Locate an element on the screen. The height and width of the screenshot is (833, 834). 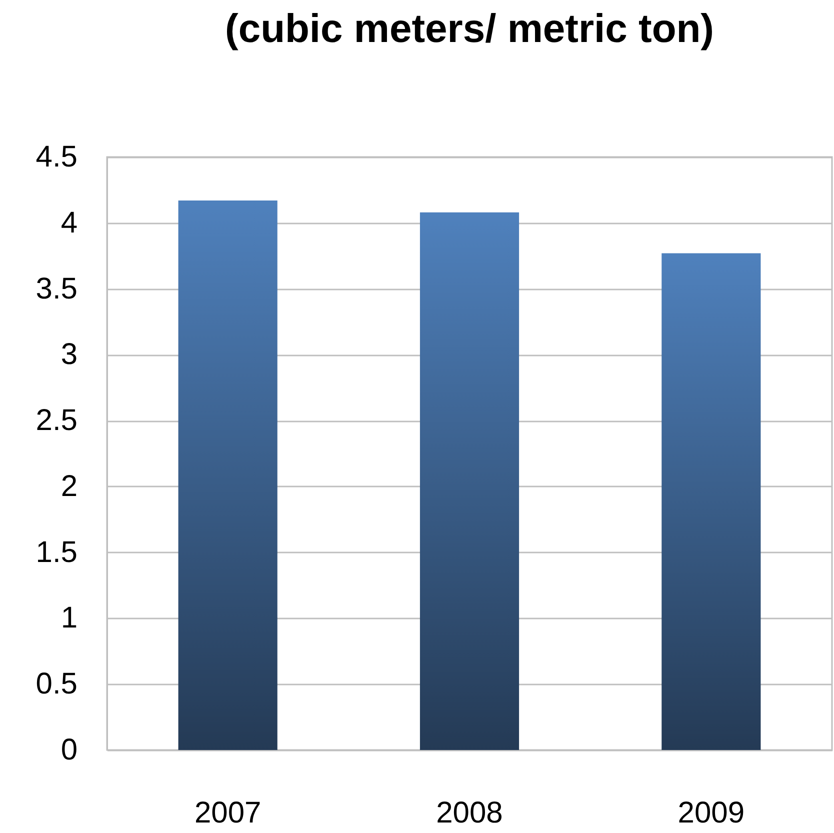
x-tick-label: 2007 is located at coordinates (228, 813).